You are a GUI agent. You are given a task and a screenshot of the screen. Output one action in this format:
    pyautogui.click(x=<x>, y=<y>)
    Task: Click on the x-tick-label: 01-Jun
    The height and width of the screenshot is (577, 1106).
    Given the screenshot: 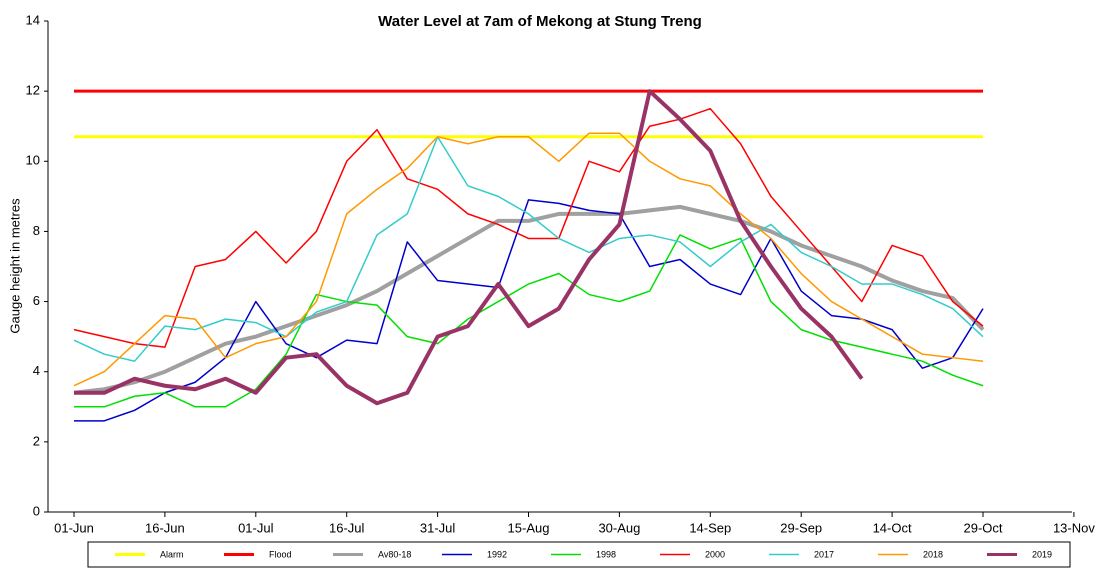 What is the action you would take?
    pyautogui.click(x=74, y=527)
    